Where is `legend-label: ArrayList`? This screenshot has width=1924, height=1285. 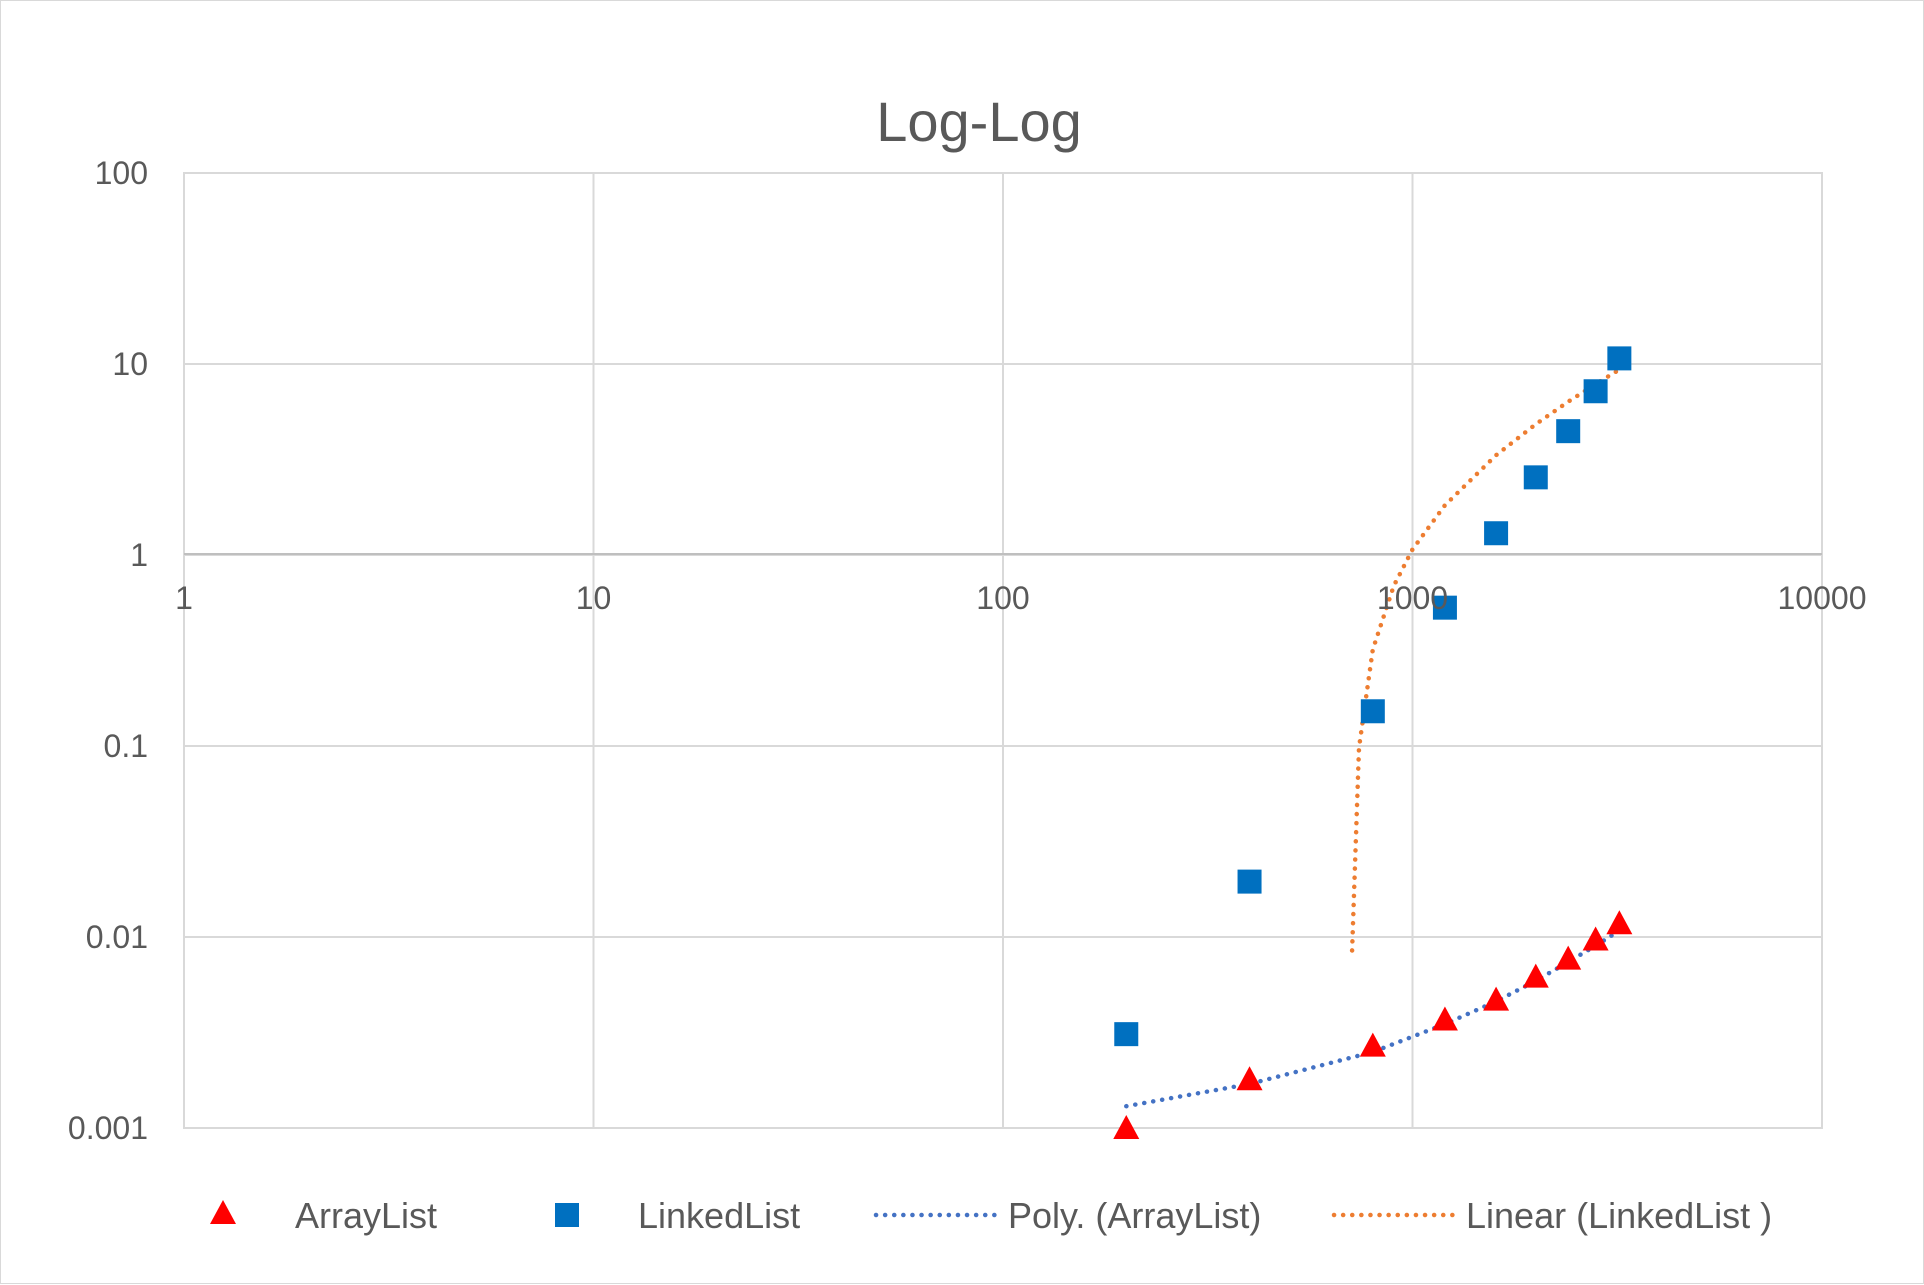
legend-label: ArrayList is located at coordinates (366, 1215).